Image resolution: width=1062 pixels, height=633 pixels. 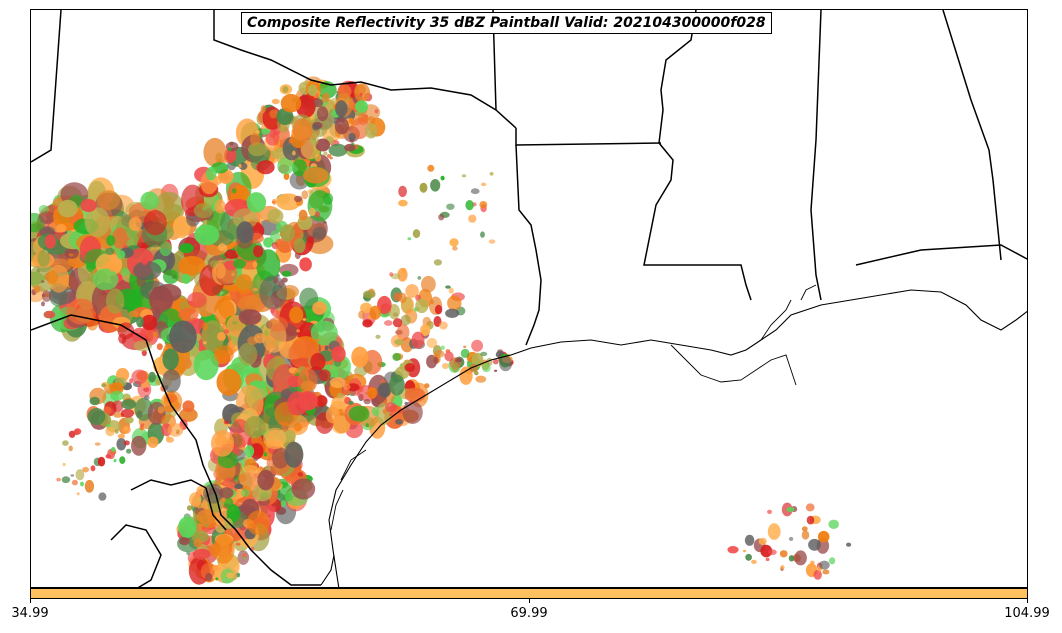 What do you see at coordinates (348, 490) in the screenshot?
I see `barrier-islands` at bounding box center [348, 490].